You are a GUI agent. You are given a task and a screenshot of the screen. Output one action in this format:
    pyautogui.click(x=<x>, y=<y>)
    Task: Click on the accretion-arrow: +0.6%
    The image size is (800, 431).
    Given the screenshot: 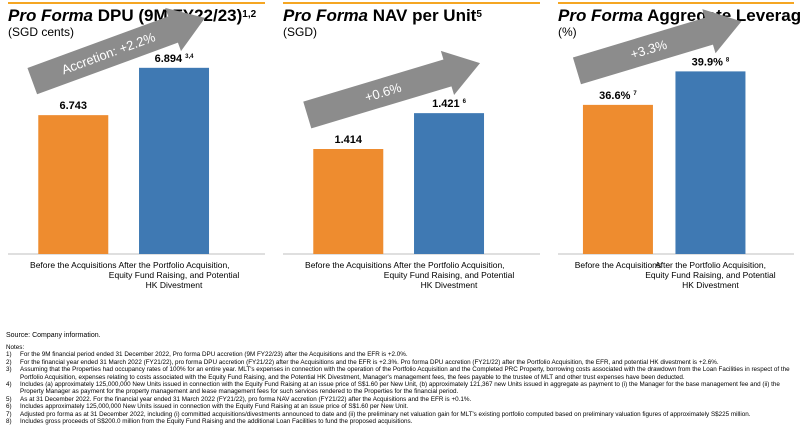 What is the action you would take?
    pyautogui.click(x=392, y=89)
    